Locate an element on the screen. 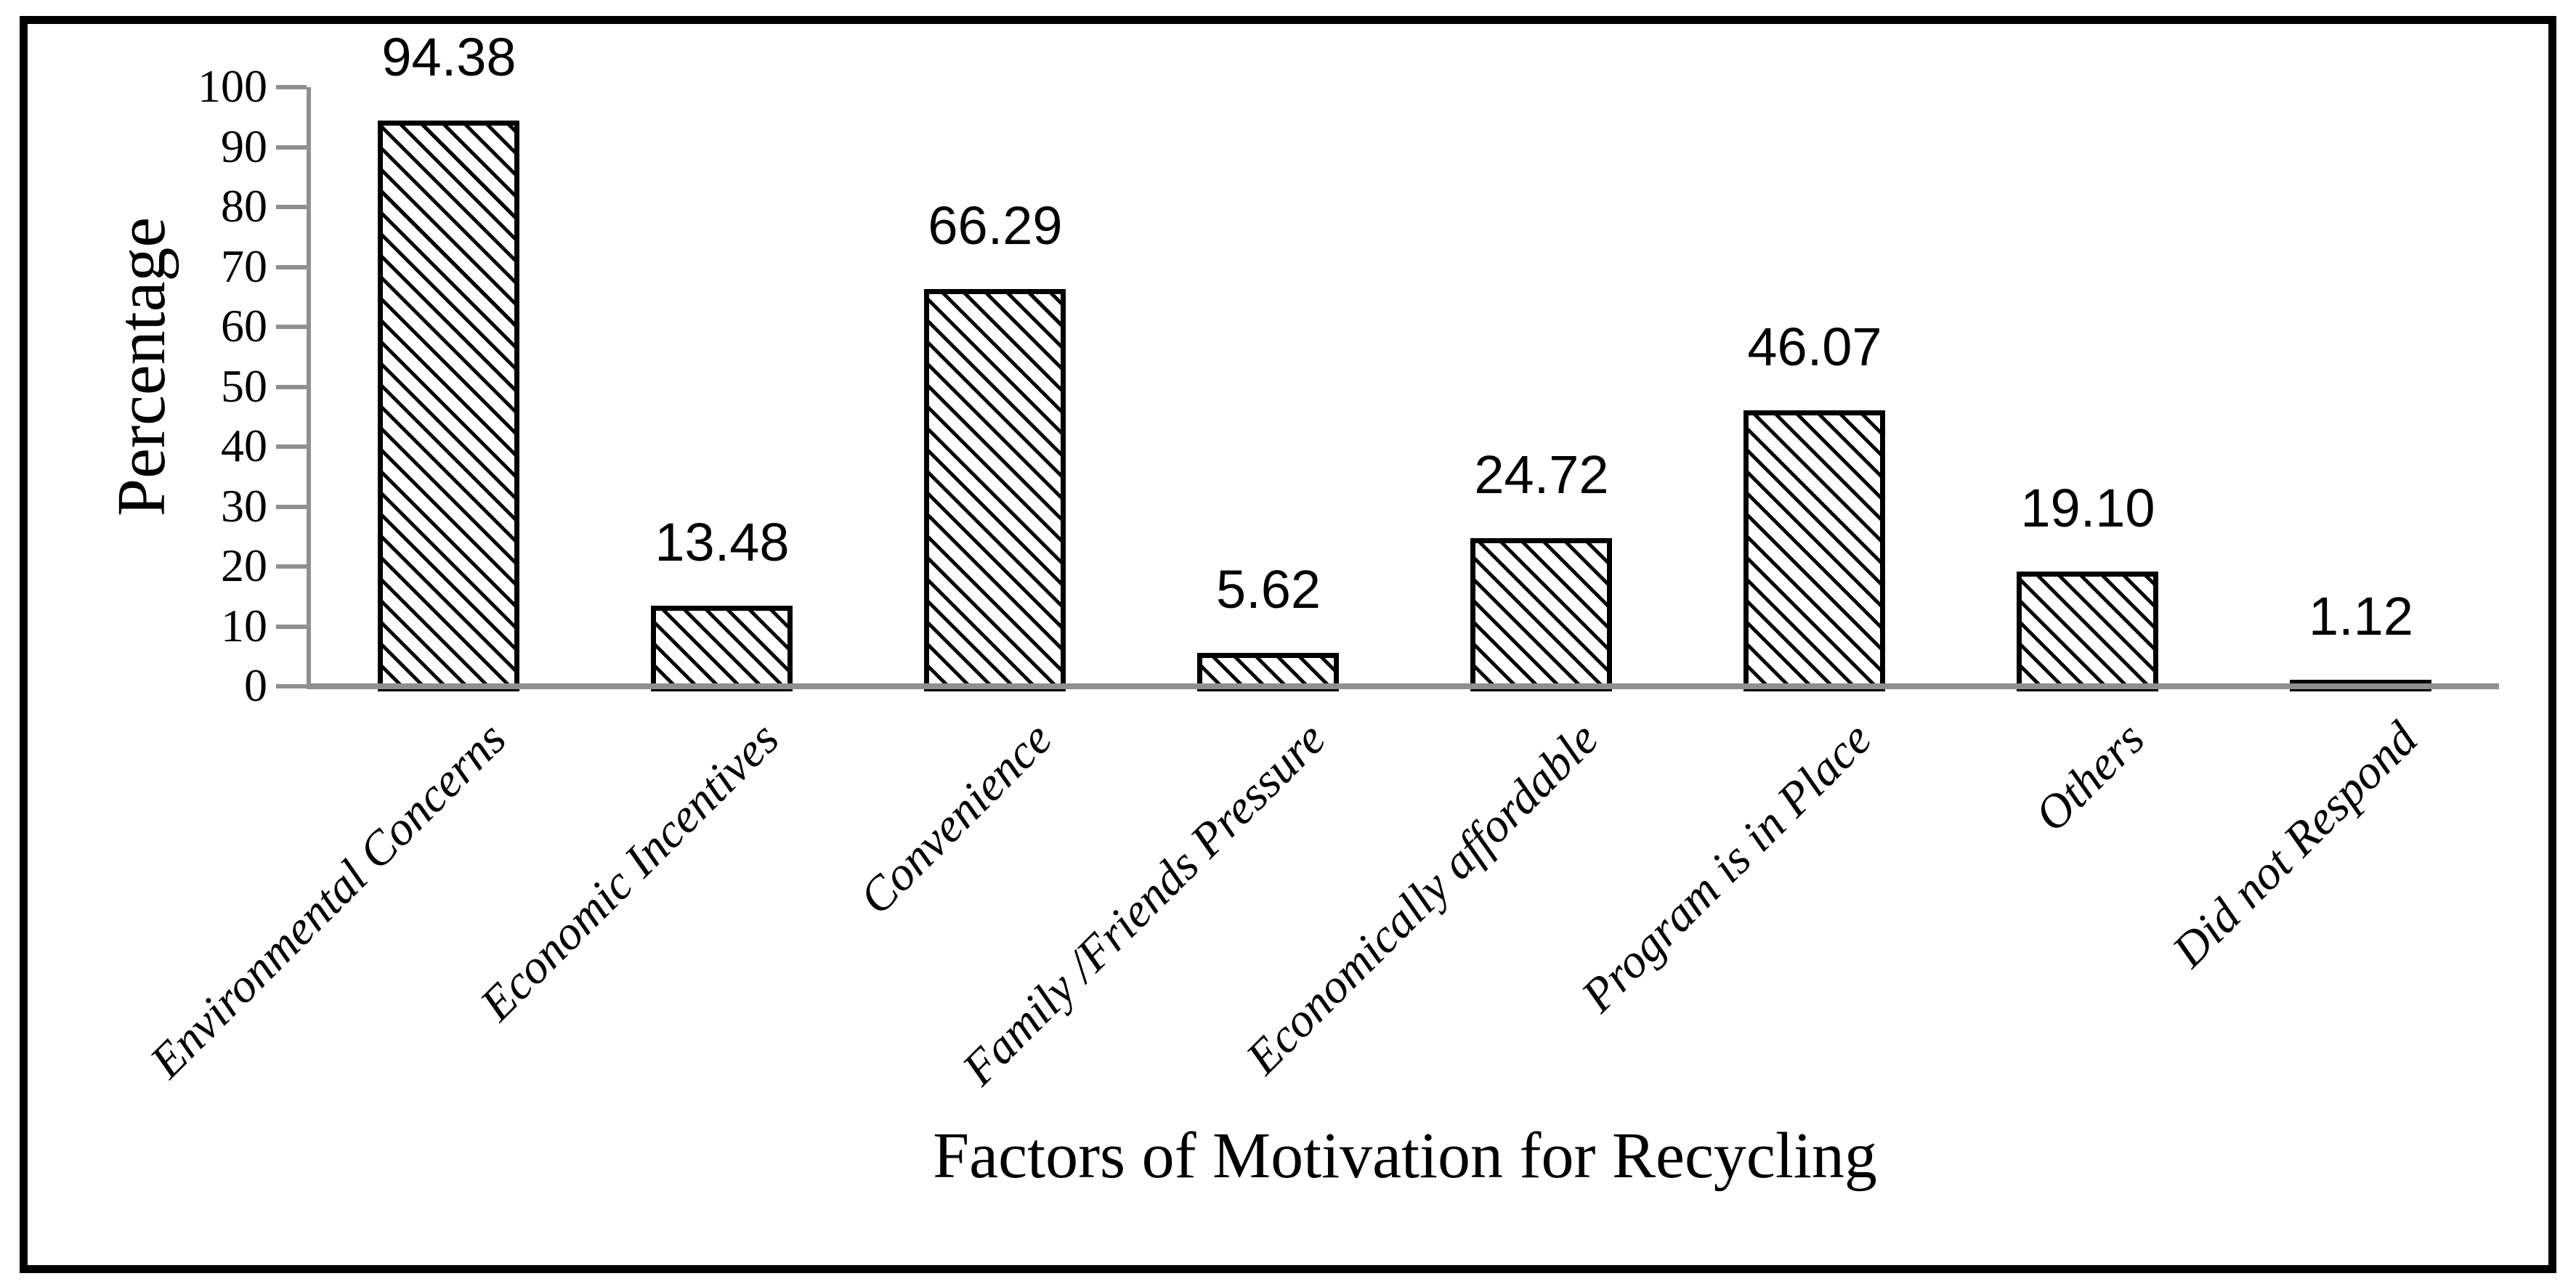  y-tick-label: 50 is located at coordinates (244, 385).